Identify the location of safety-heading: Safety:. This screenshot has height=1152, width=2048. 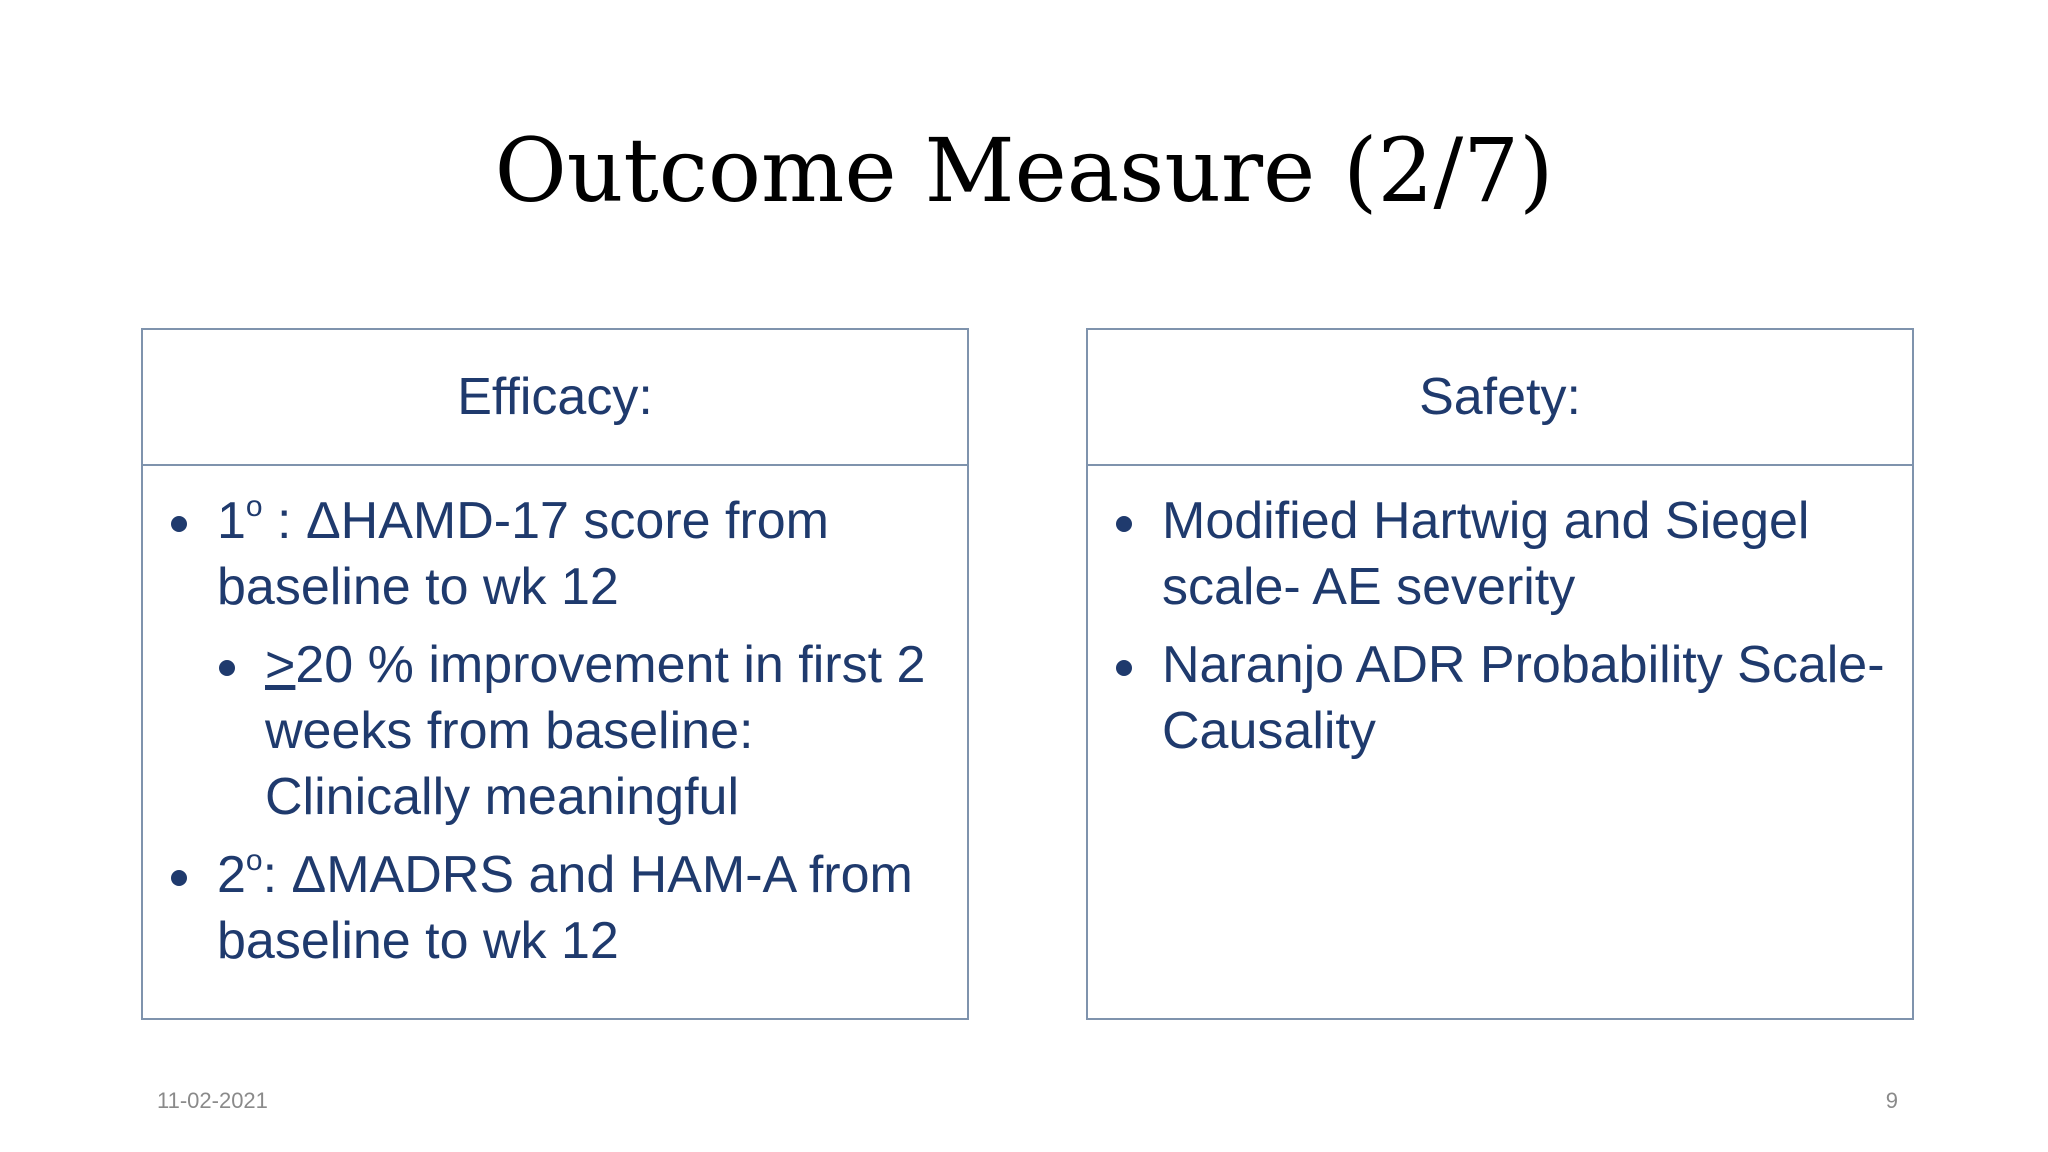
(1500, 398).